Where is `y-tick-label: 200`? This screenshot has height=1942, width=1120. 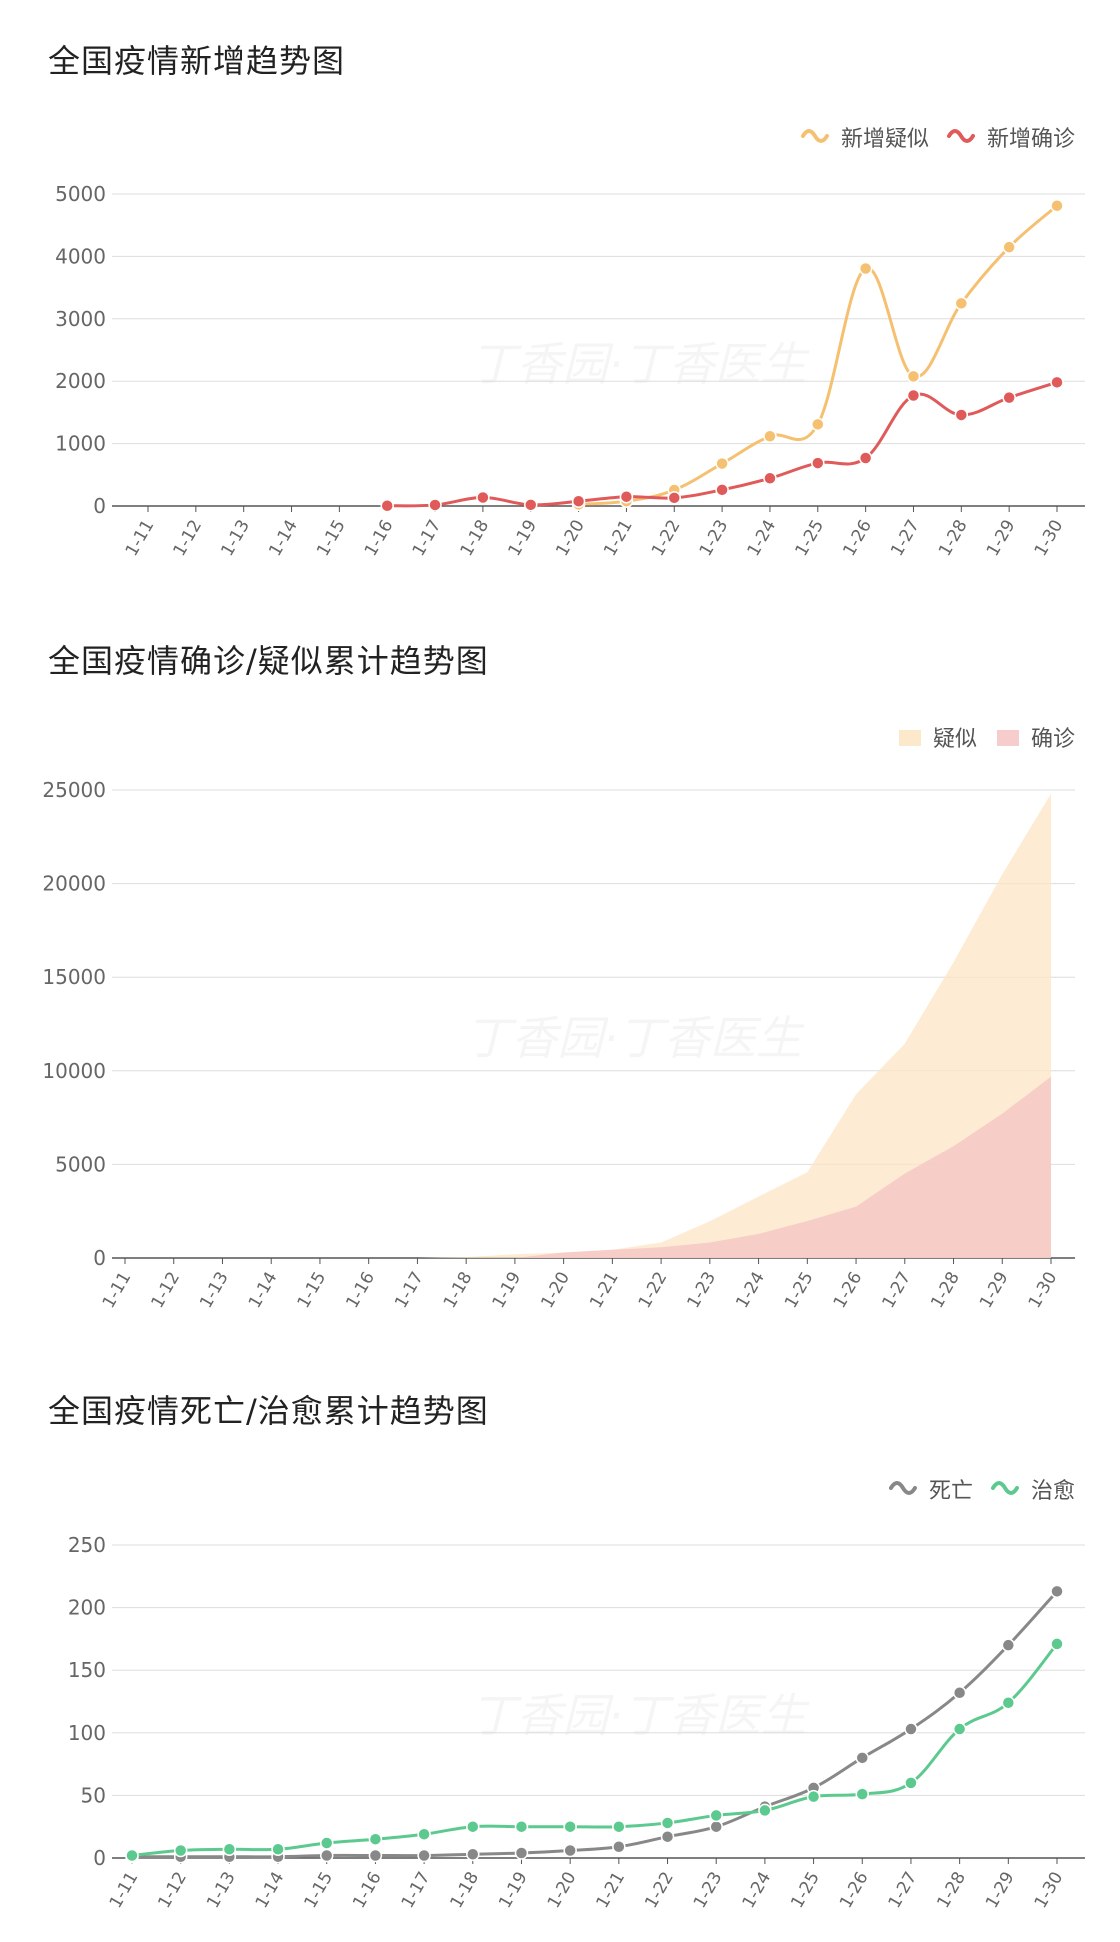 y-tick-label: 200 is located at coordinates (87, 1608).